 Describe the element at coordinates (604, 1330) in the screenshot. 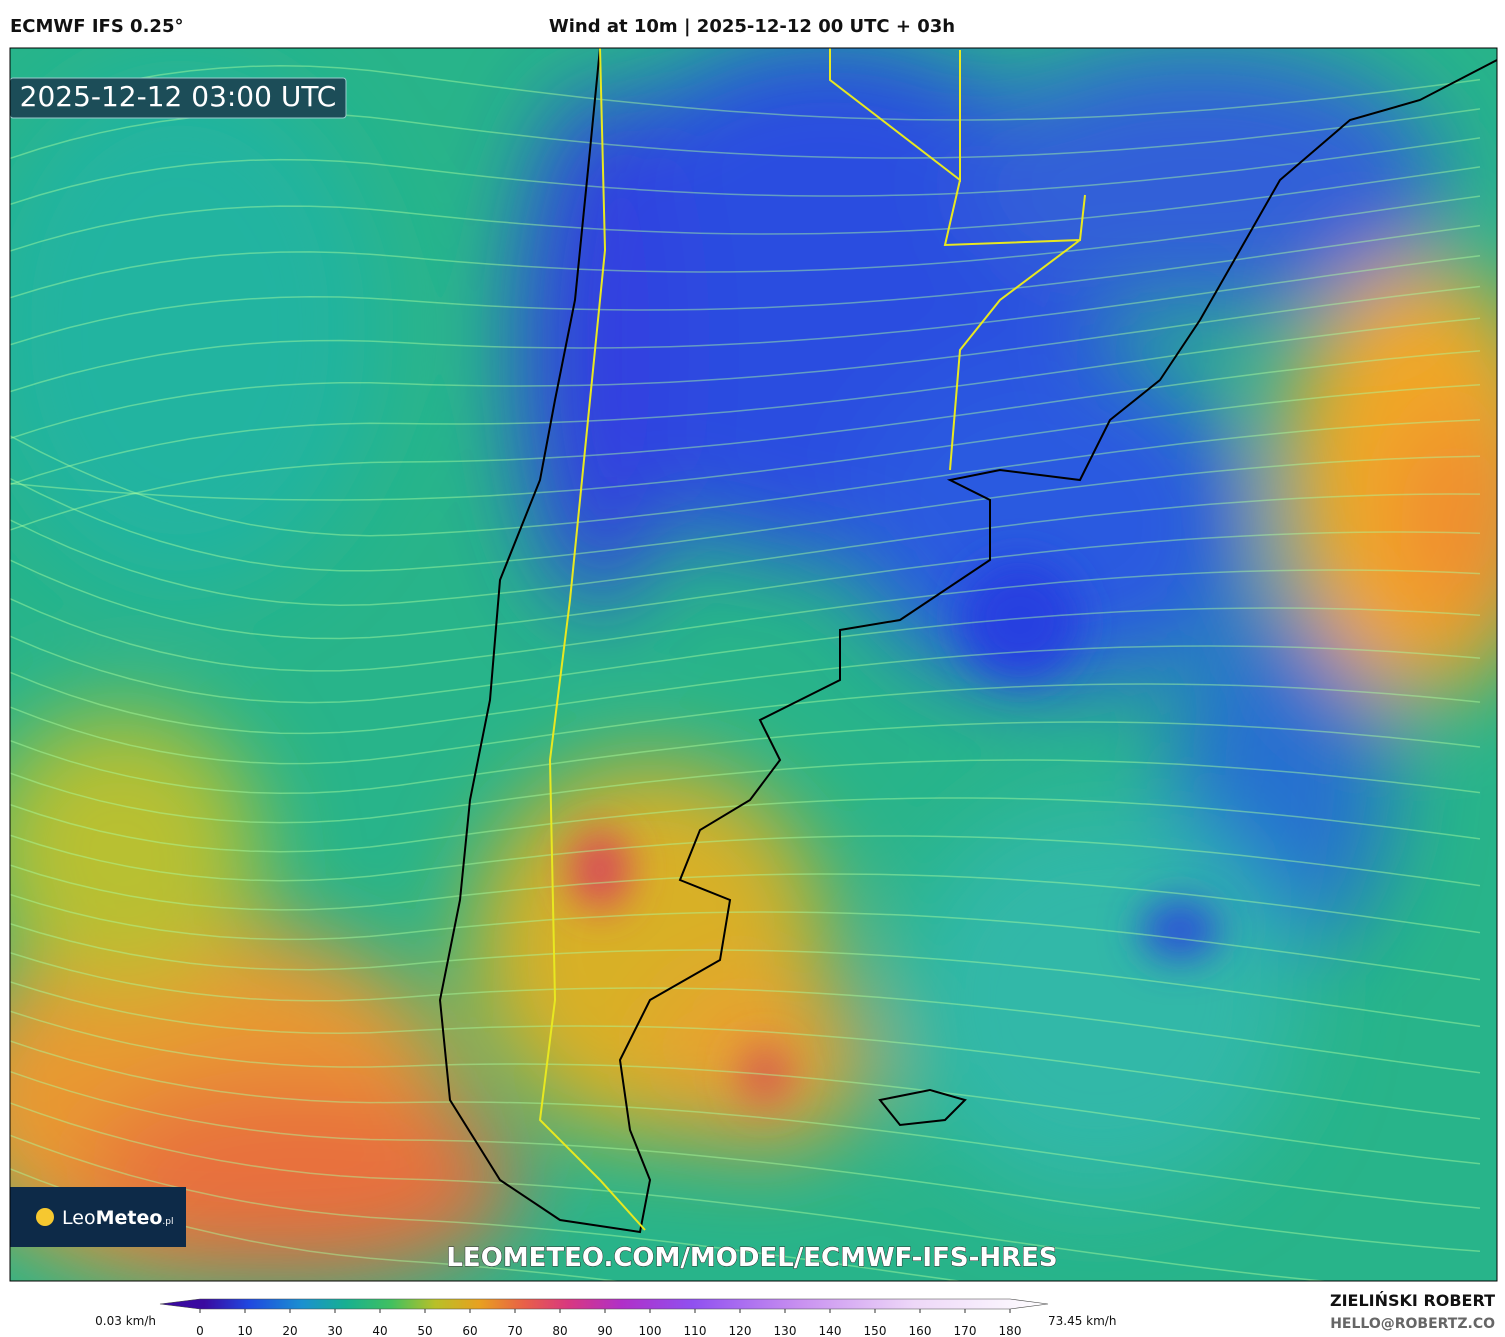

I see `colorbar-tick-label: 90` at that location.